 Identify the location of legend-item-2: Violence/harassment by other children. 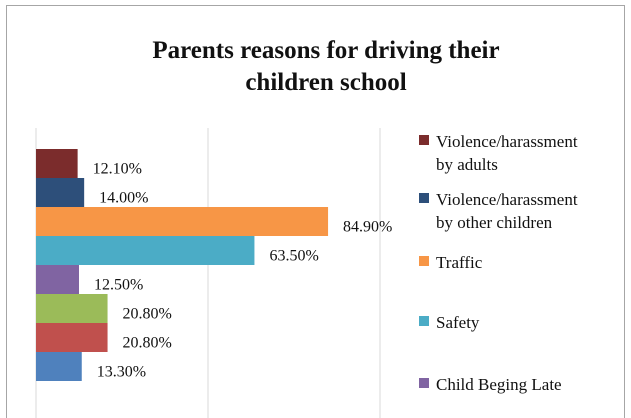
(498, 211).